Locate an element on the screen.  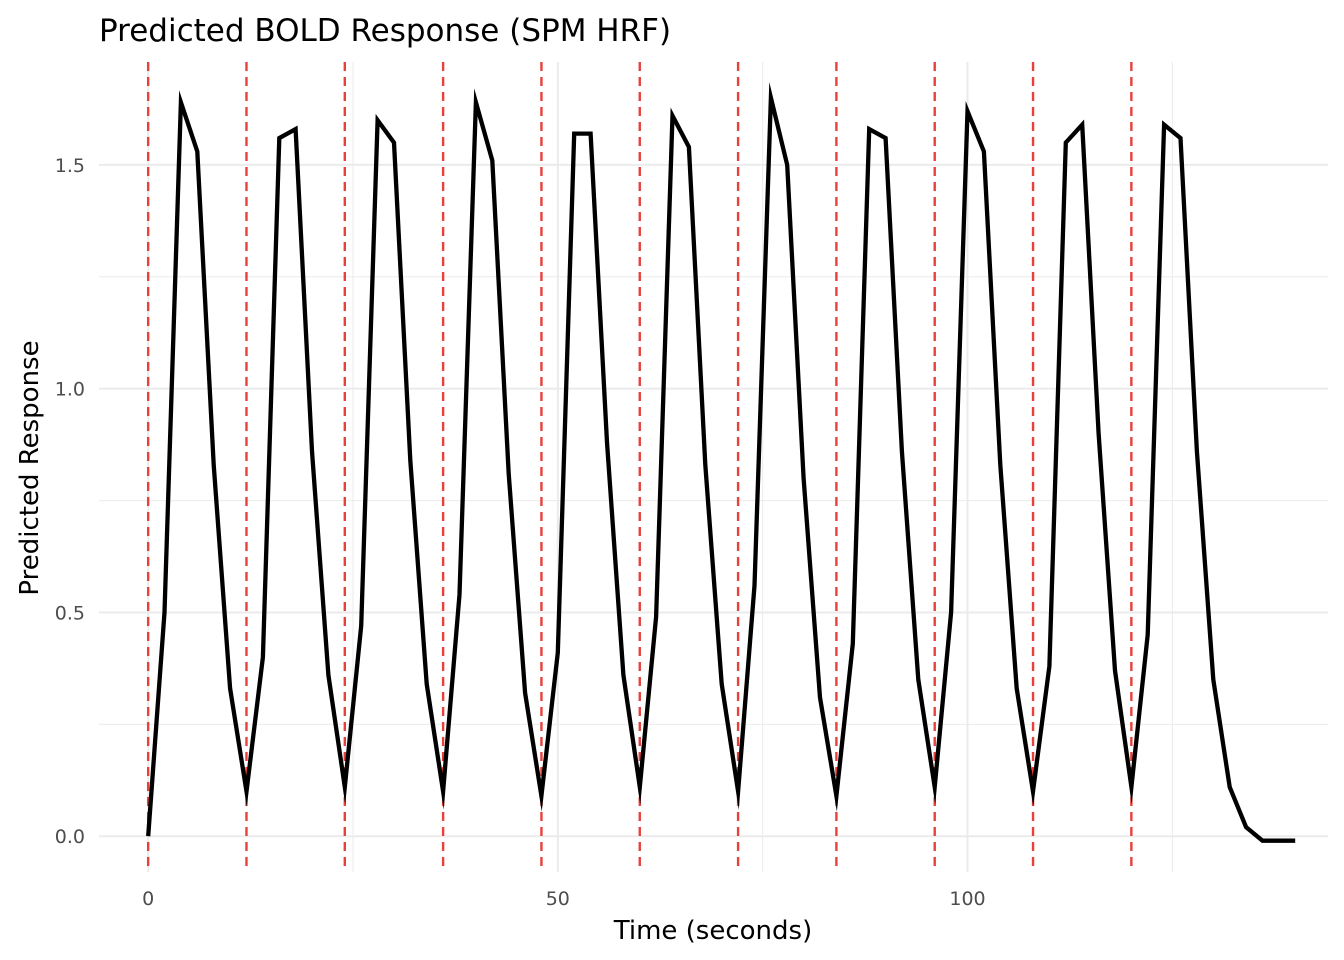
y-tick-label: 1.0 is located at coordinates (70, 390).